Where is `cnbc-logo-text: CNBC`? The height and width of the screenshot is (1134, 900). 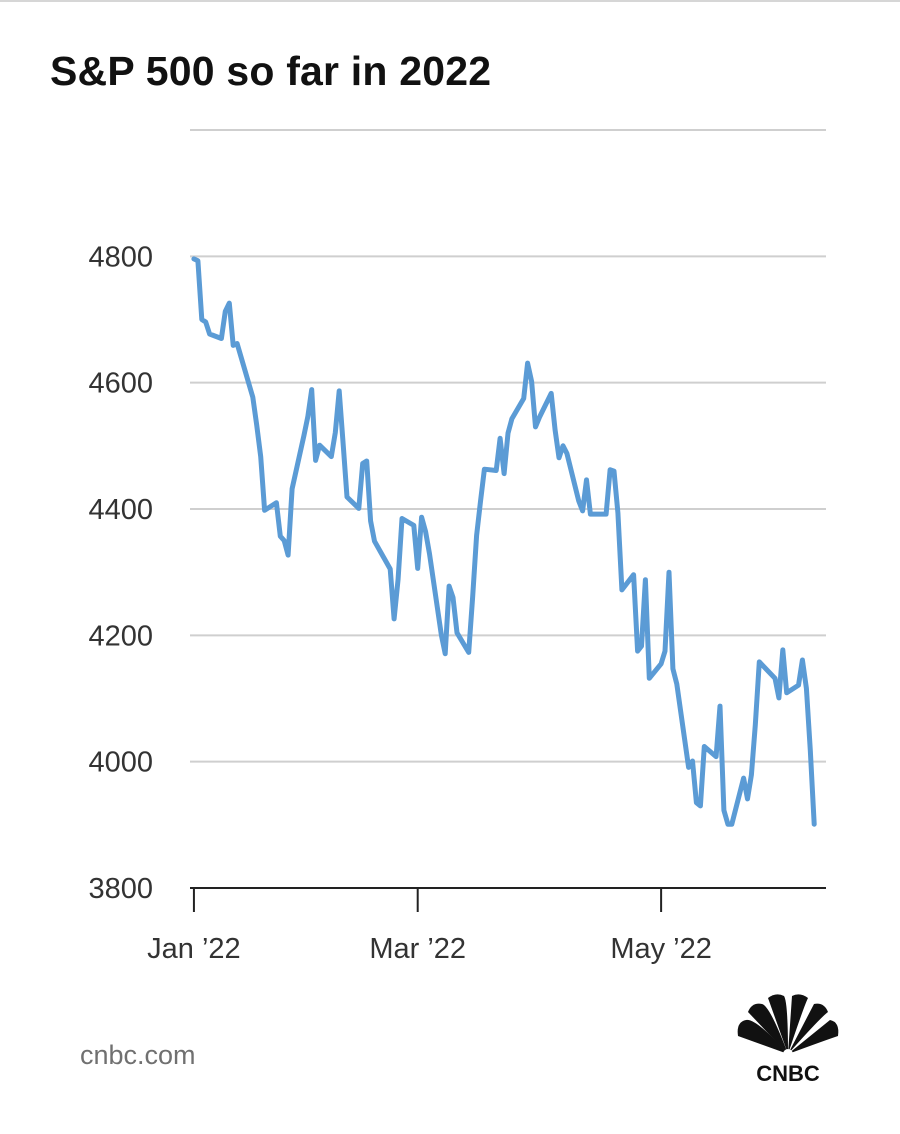 cnbc-logo-text: CNBC is located at coordinates (788, 1072).